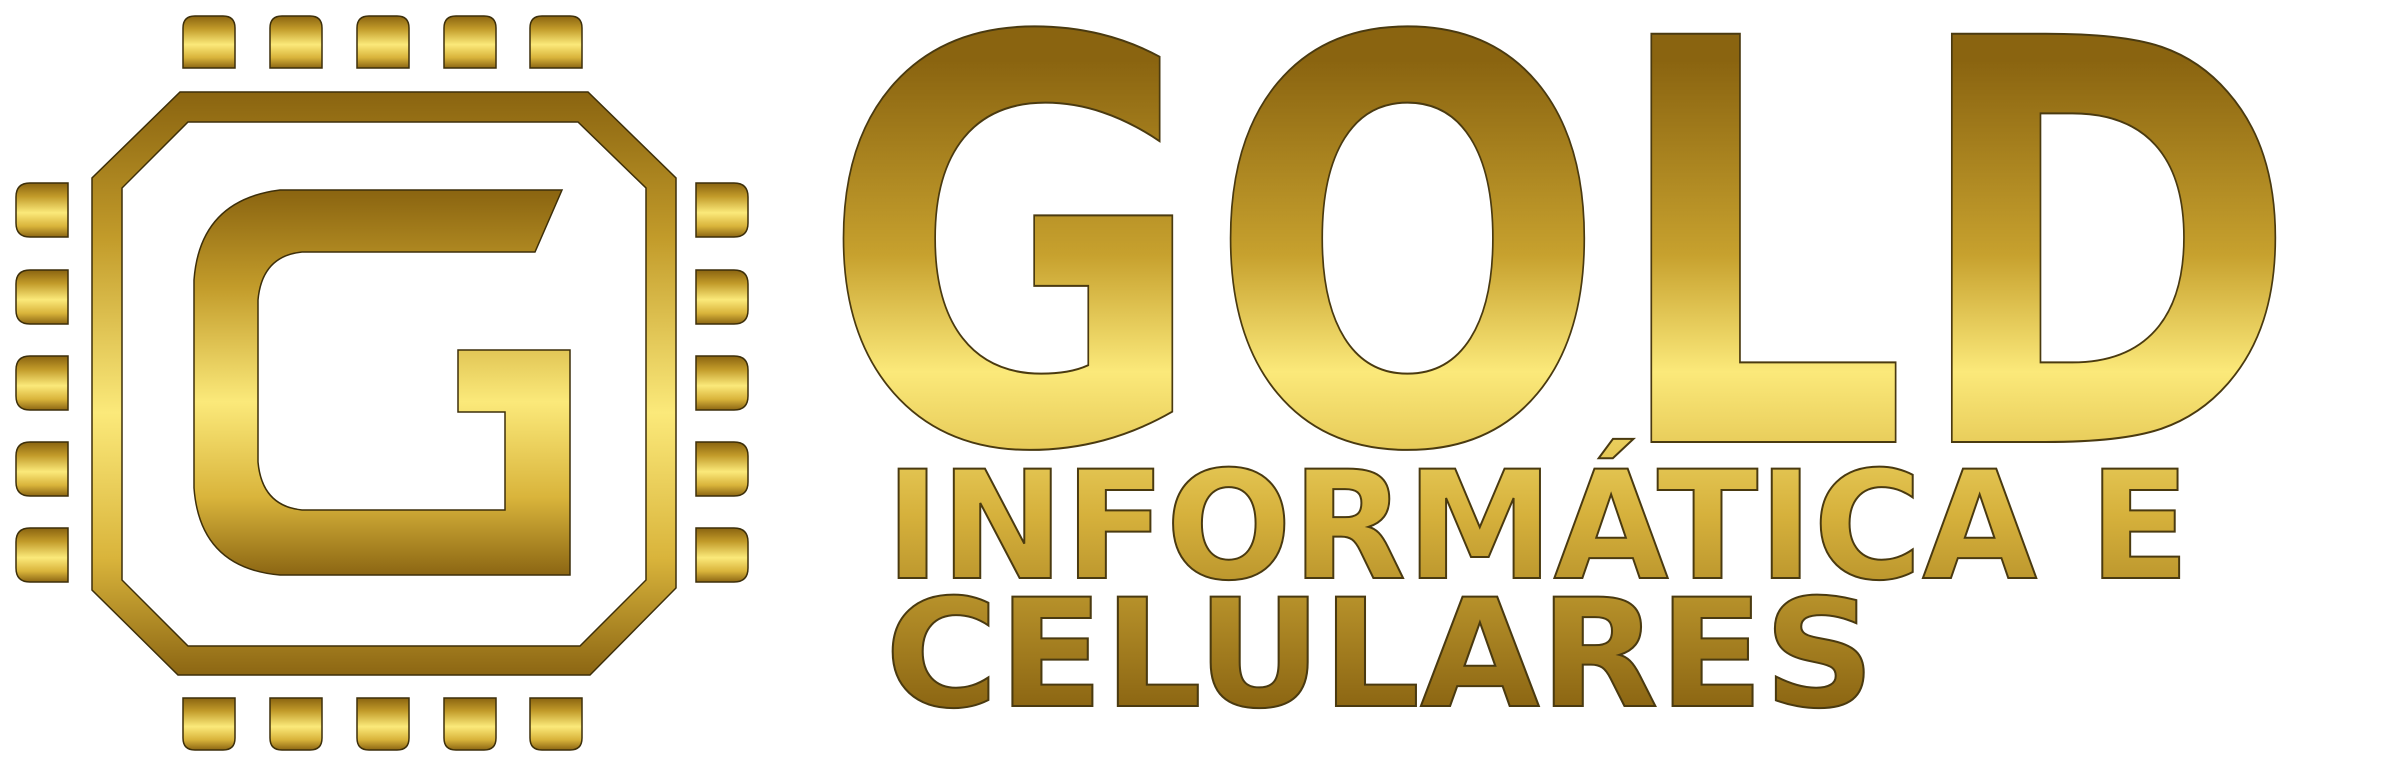 This screenshot has width=2383, height=768. Describe the element at coordinates (382, 724) in the screenshot. I see `chip-bottom-pins` at that location.